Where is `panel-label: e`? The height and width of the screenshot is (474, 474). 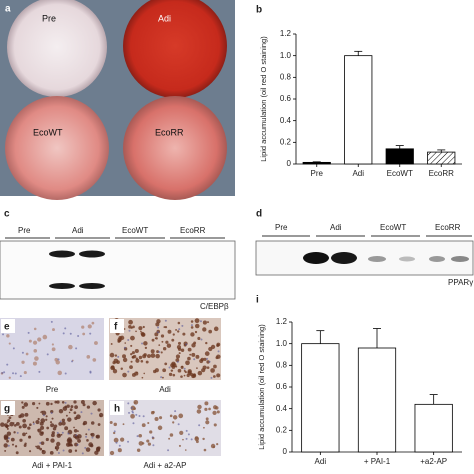 panel-label: e is located at coordinates (7, 327).